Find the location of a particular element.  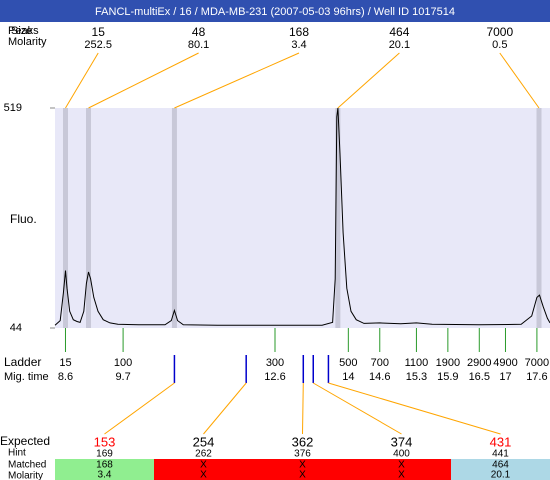

ladder-mig-time: 14.6 is located at coordinates (379, 377).